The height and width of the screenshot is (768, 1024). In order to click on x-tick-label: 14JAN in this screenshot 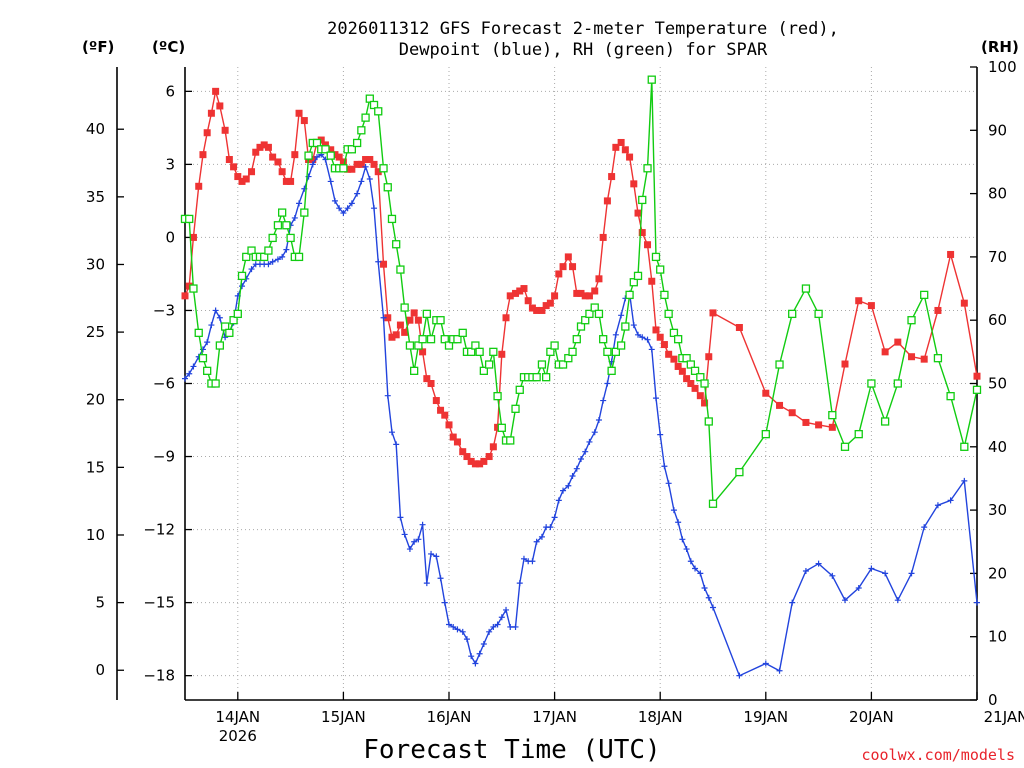, I will do `click(237, 717)`.